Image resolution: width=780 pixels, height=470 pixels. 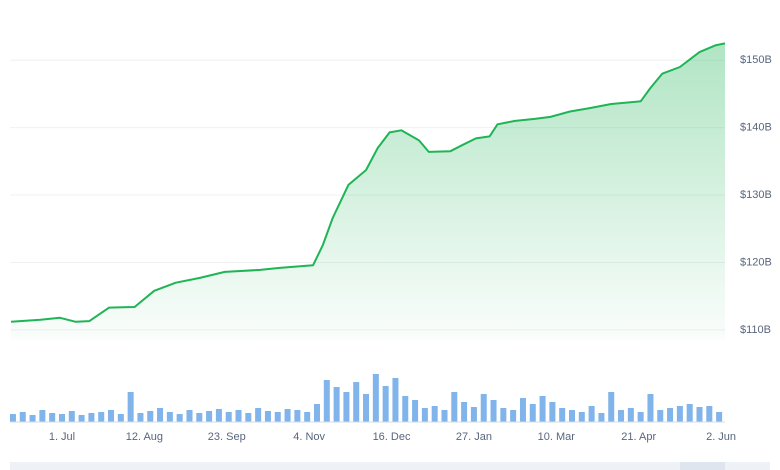 What do you see at coordinates (756, 128) in the screenshot?
I see `y-tick-label: $140B` at bounding box center [756, 128].